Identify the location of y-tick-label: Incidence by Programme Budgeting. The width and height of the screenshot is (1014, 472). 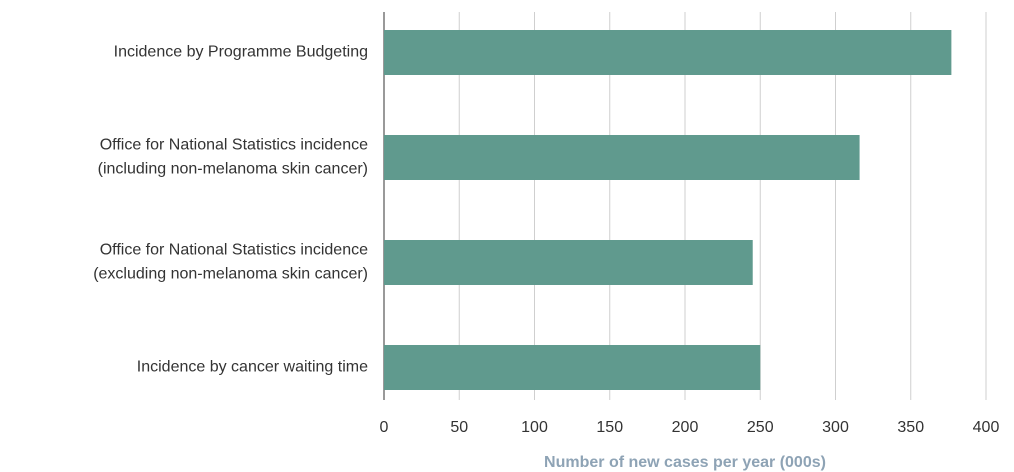
(241, 52).